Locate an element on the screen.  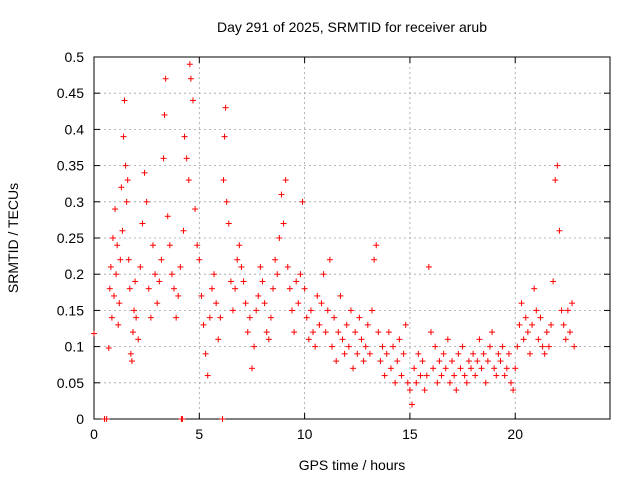
y-tick-label: 0.2 is located at coordinates (75, 274).